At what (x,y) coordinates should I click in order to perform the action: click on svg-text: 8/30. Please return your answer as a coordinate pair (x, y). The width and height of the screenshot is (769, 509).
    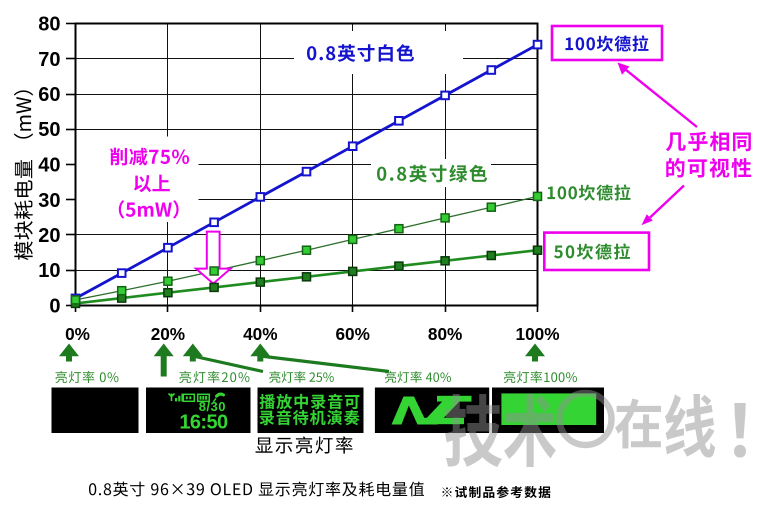
    Looking at the image, I should click on (212, 406).